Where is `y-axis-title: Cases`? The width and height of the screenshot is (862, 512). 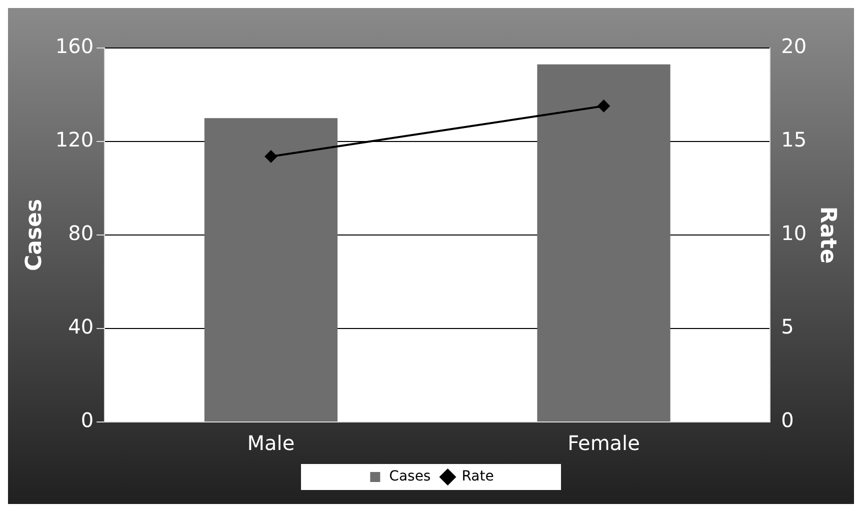 y-axis-title: Cases is located at coordinates (34, 235).